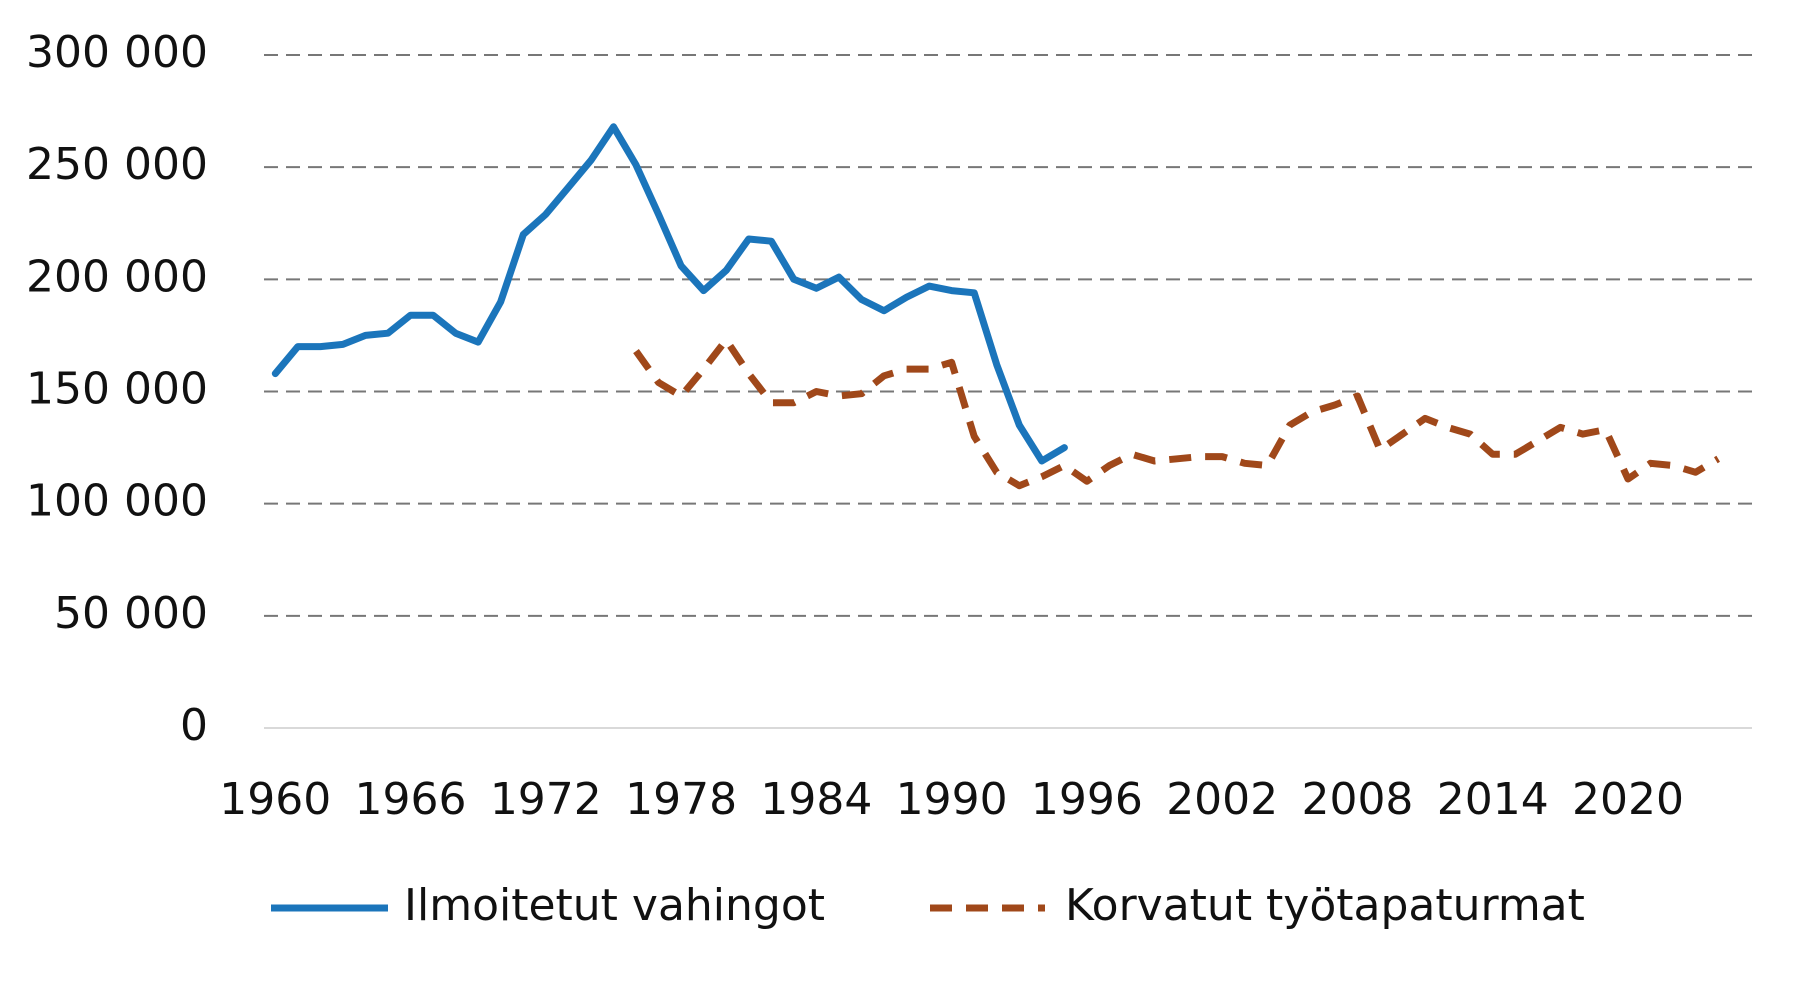 The image size is (1820, 990). I want to click on series-line, so click(1176, 413).